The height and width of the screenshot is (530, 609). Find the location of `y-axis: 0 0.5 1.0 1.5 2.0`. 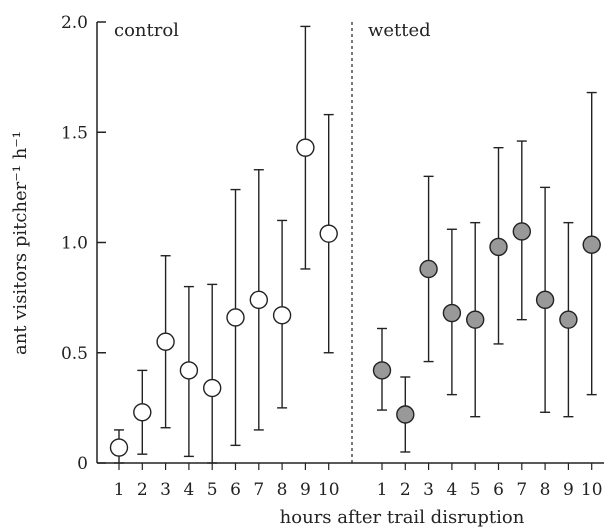

y-axis: 0 0.5 1.0 1.5 2.0 is located at coordinates (83, 243).